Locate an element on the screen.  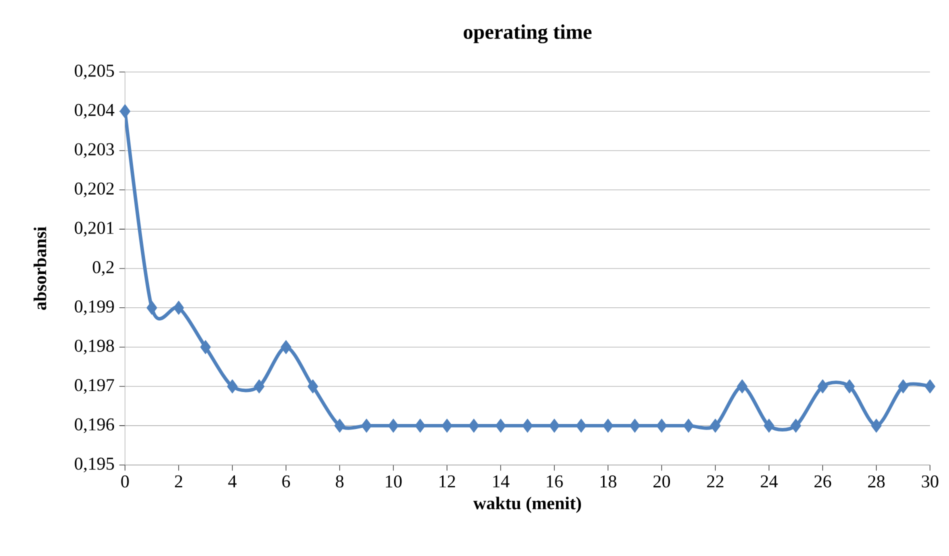
x-tick-label: 8 is located at coordinates (340, 481).